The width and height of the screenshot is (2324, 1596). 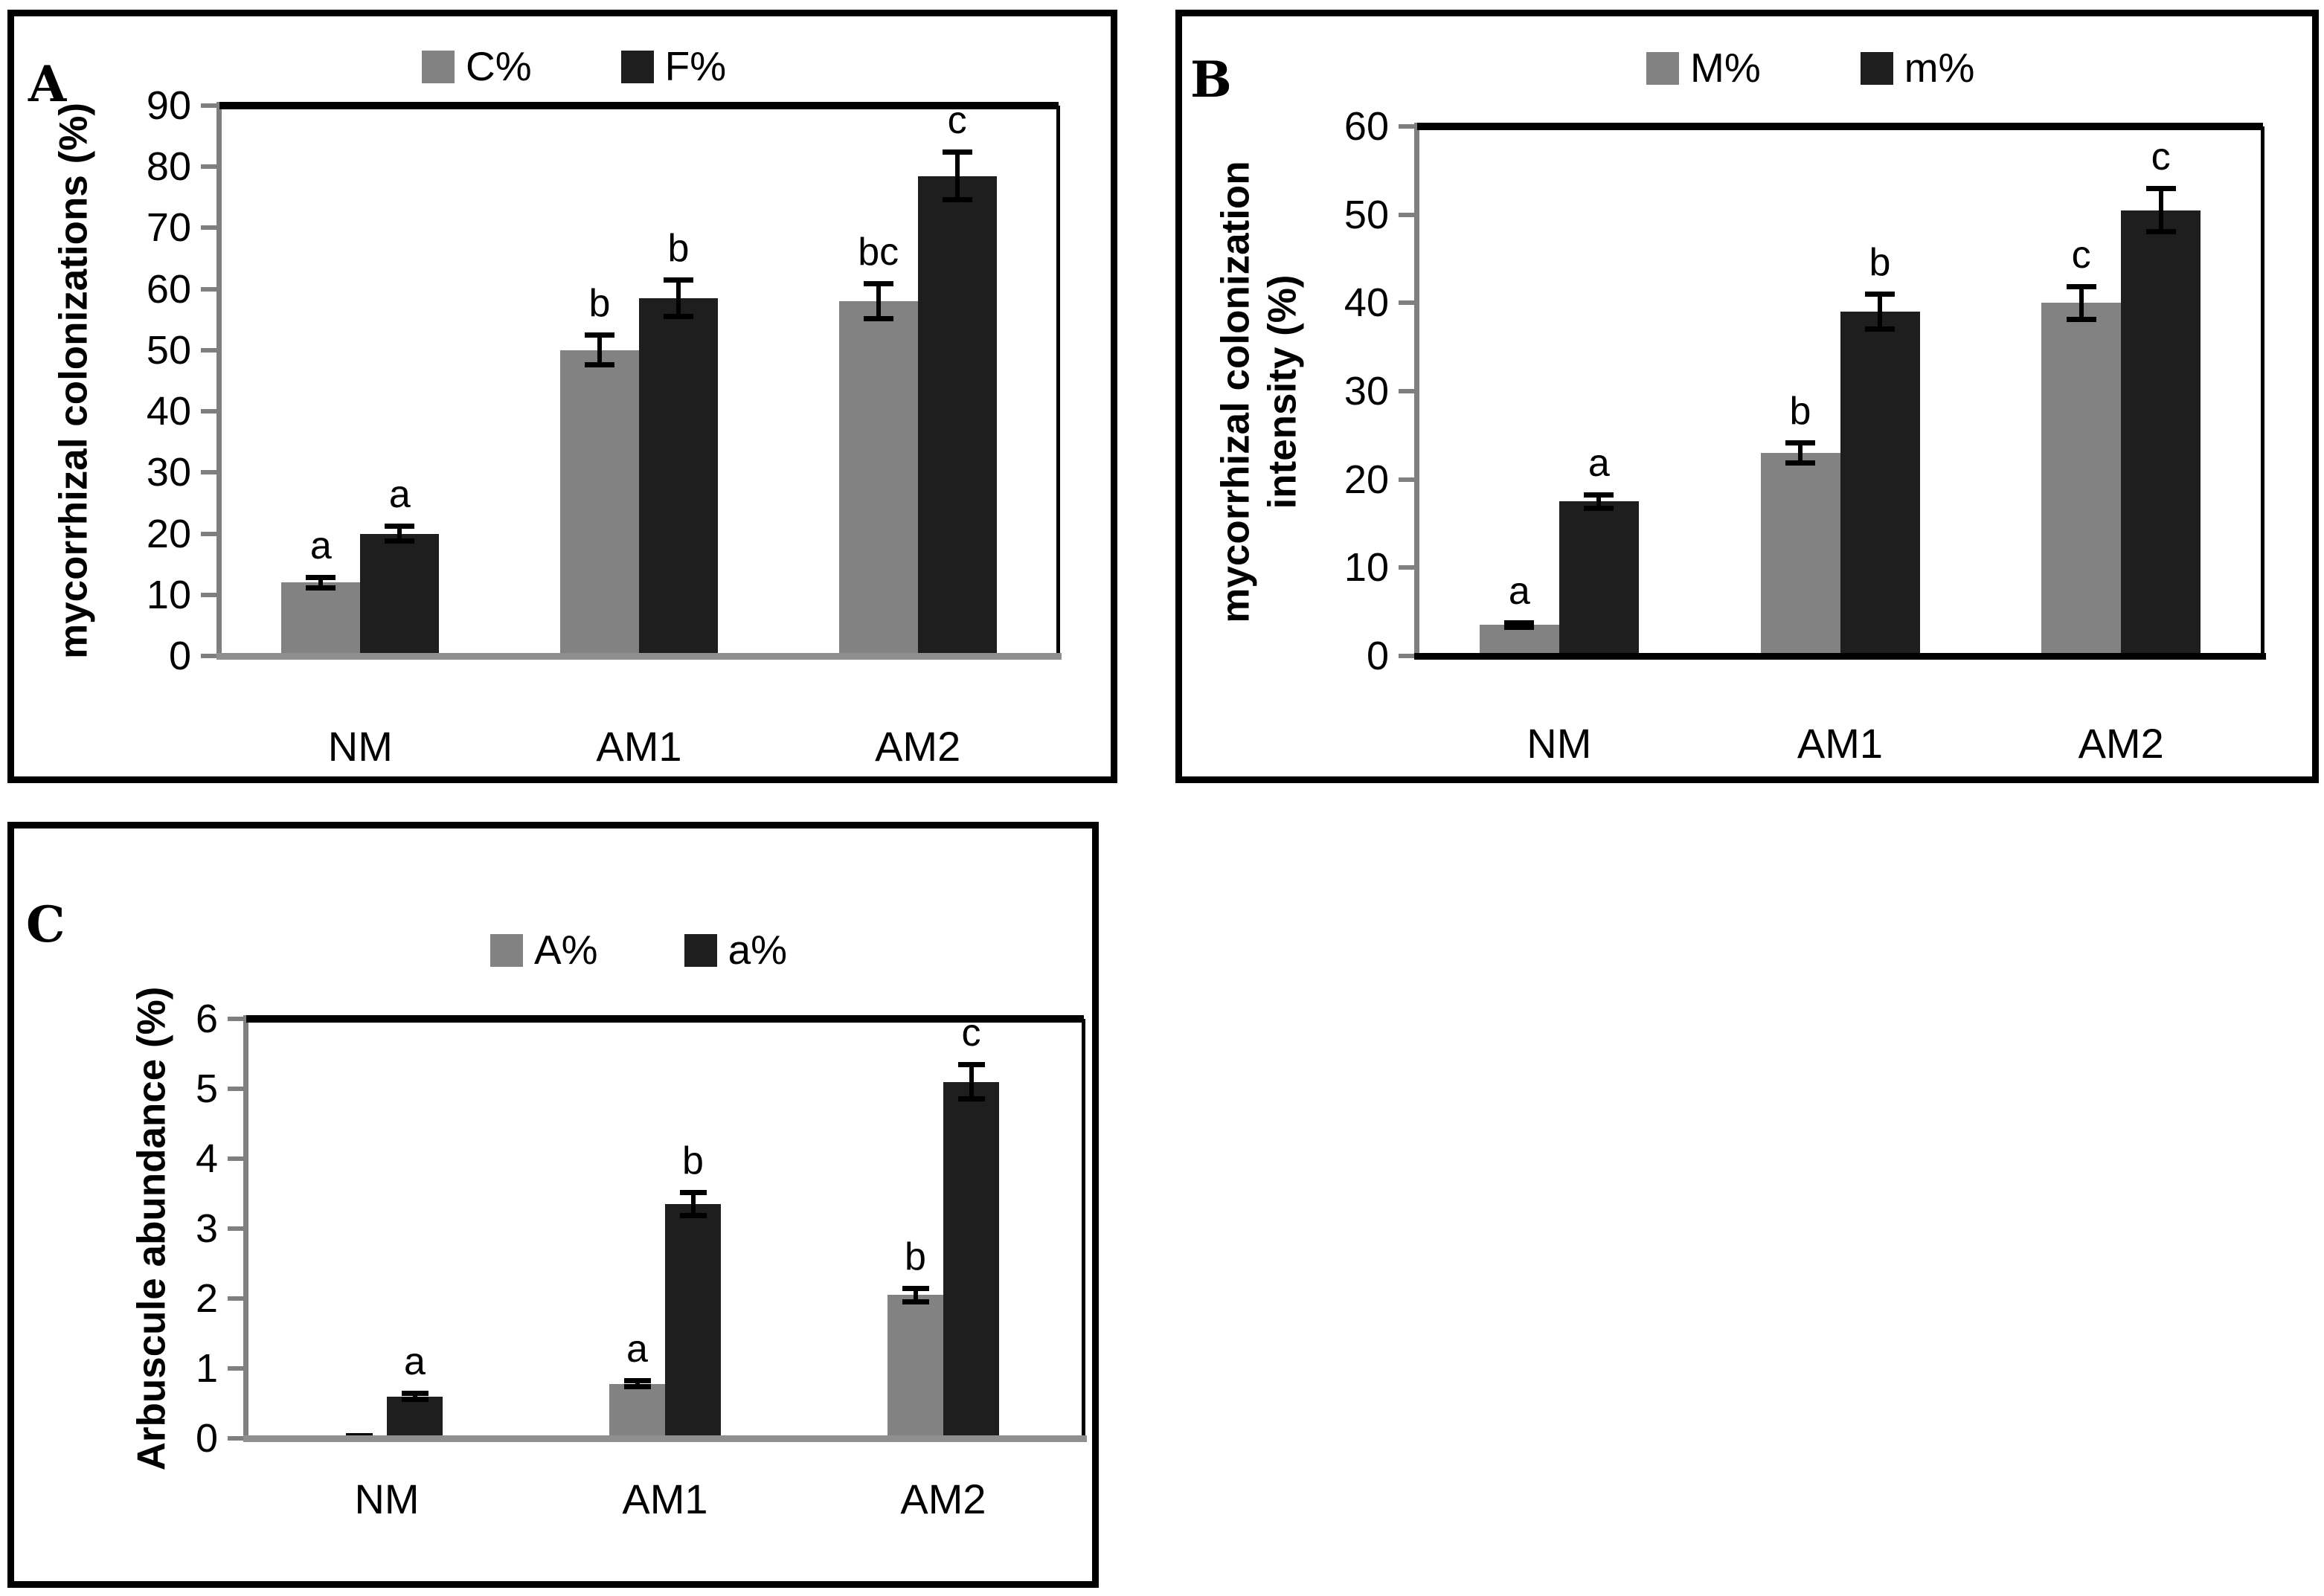 I want to click on significance-letter: bc, so click(x=879, y=252).